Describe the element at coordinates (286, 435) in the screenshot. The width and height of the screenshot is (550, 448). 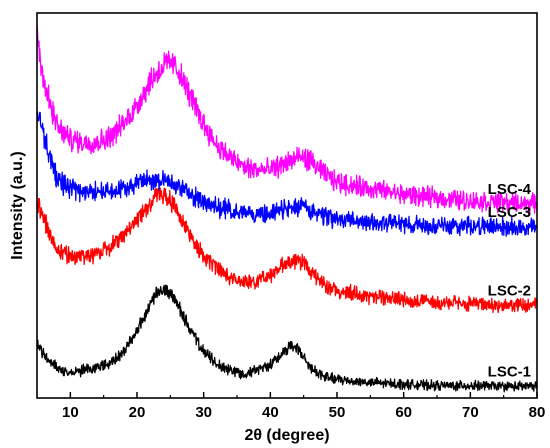
I see `x-axis-title: 2θ (degree)` at that location.